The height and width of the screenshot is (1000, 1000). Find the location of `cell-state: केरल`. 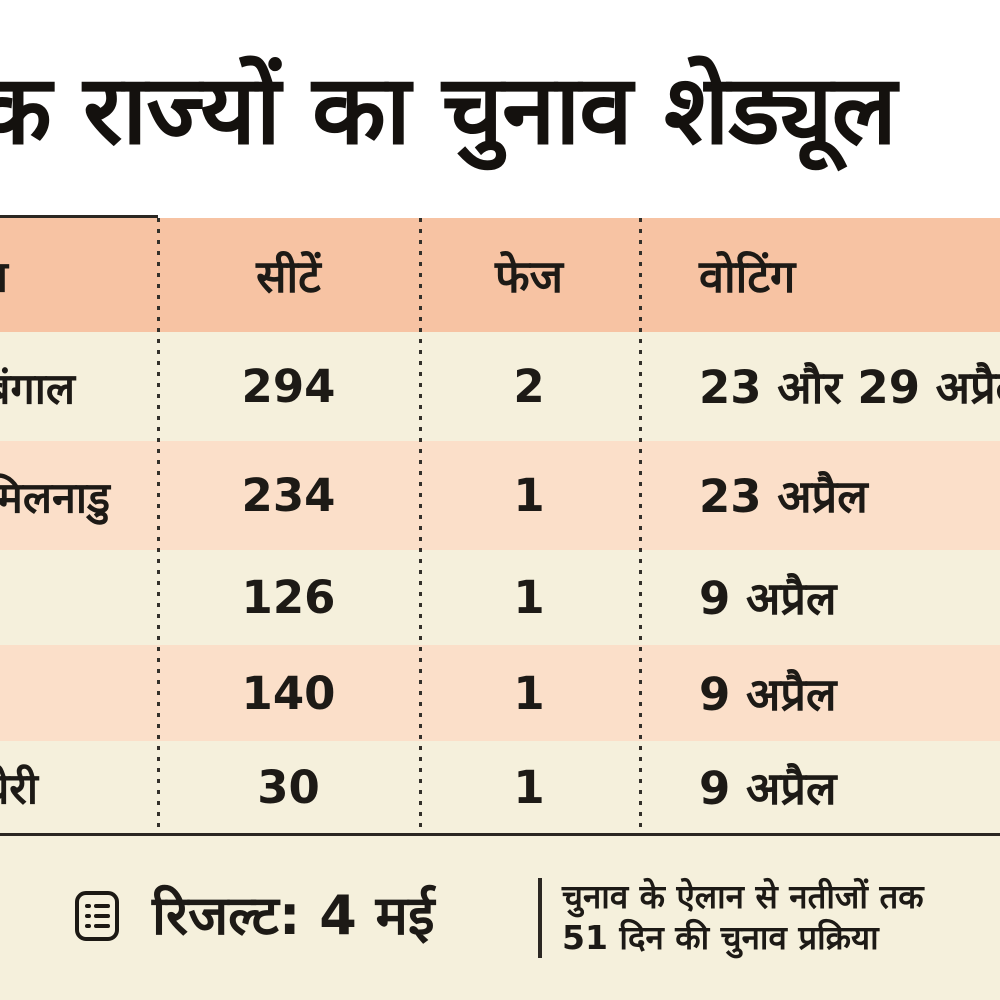

cell-state: केरल is located at coordinates (79, 693).